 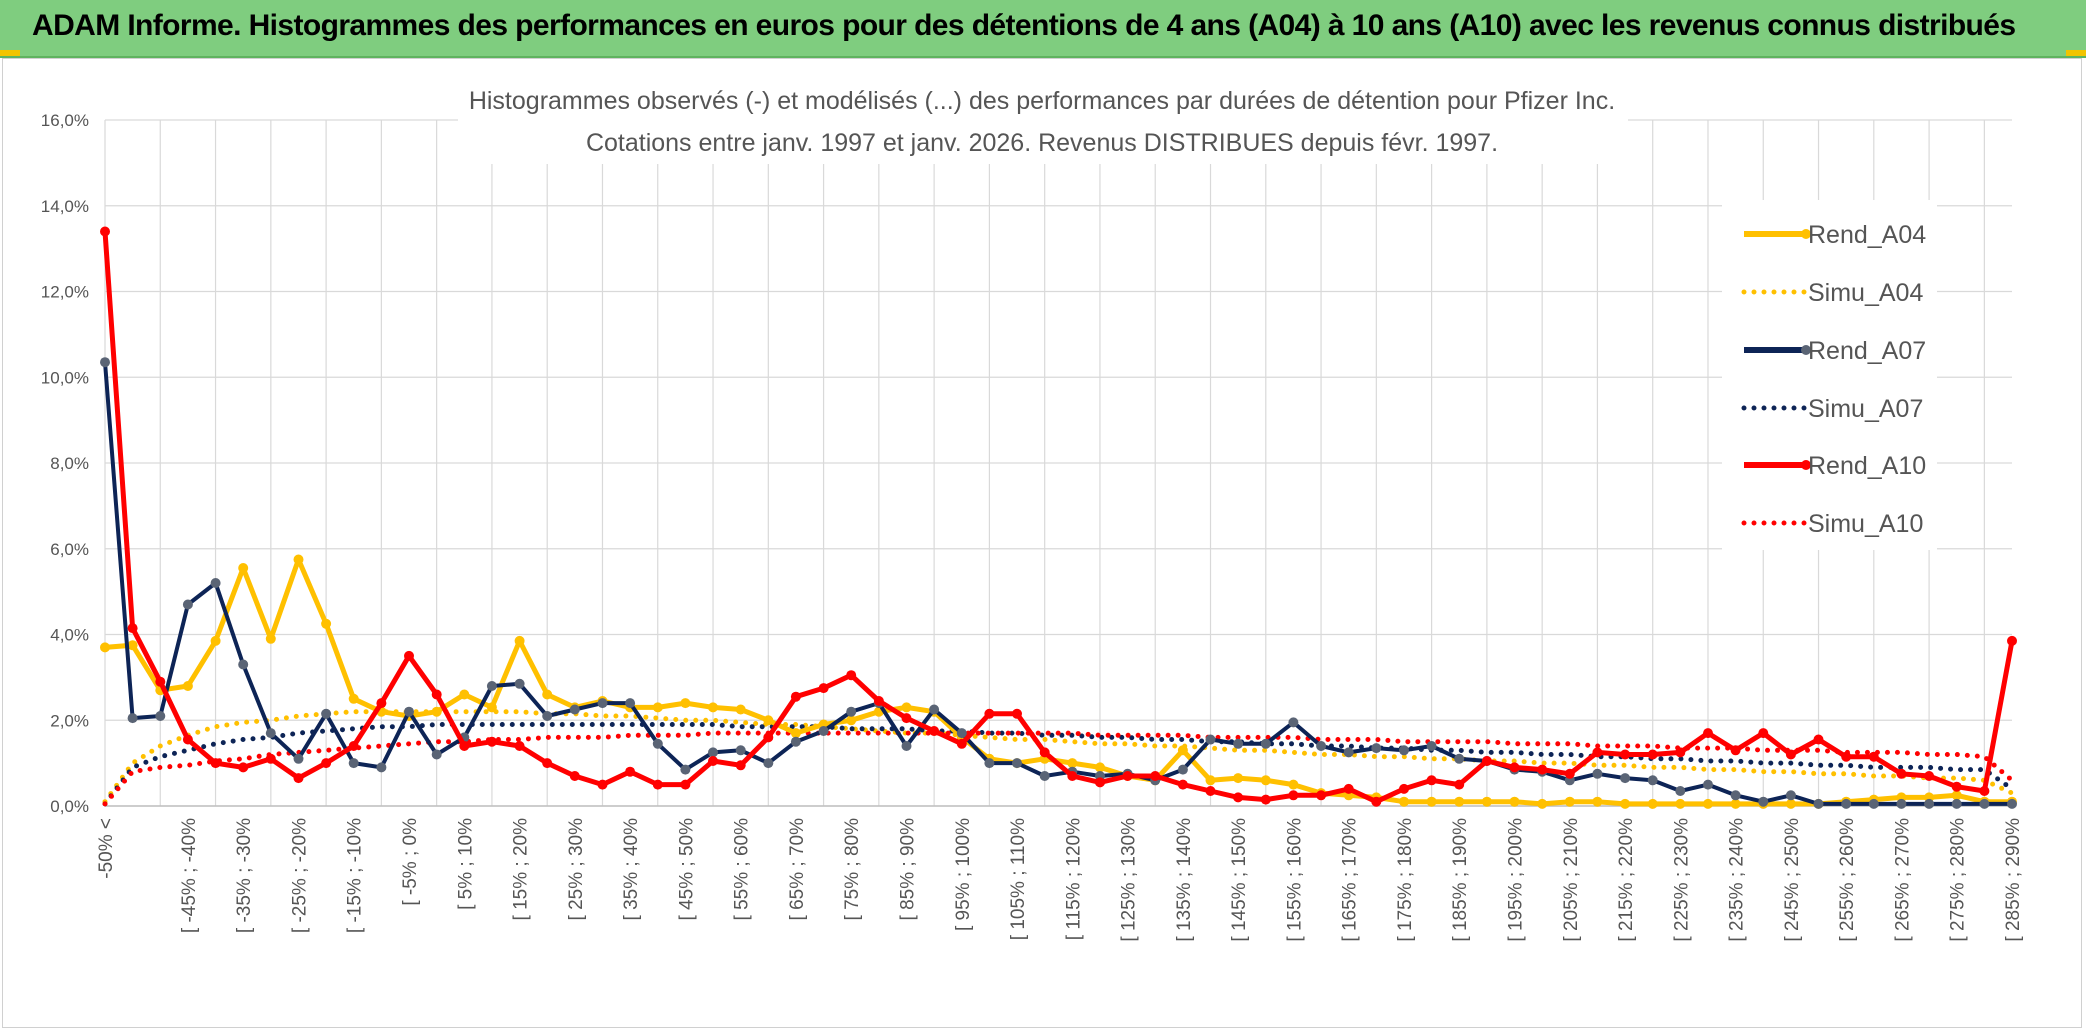 I want to click on x-tick-label: [ 155% ; 160%, so click(x=1294, y=880).